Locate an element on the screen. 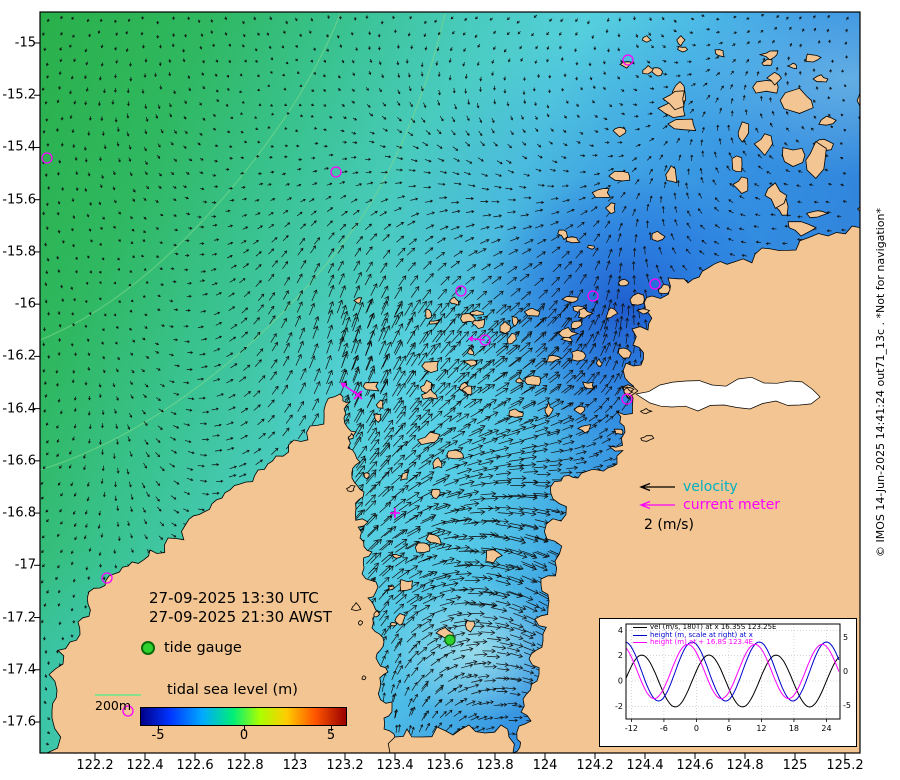 The height and width of the screenshot is (780, 900). legend-line-icon is located at coordinates (640, 628).